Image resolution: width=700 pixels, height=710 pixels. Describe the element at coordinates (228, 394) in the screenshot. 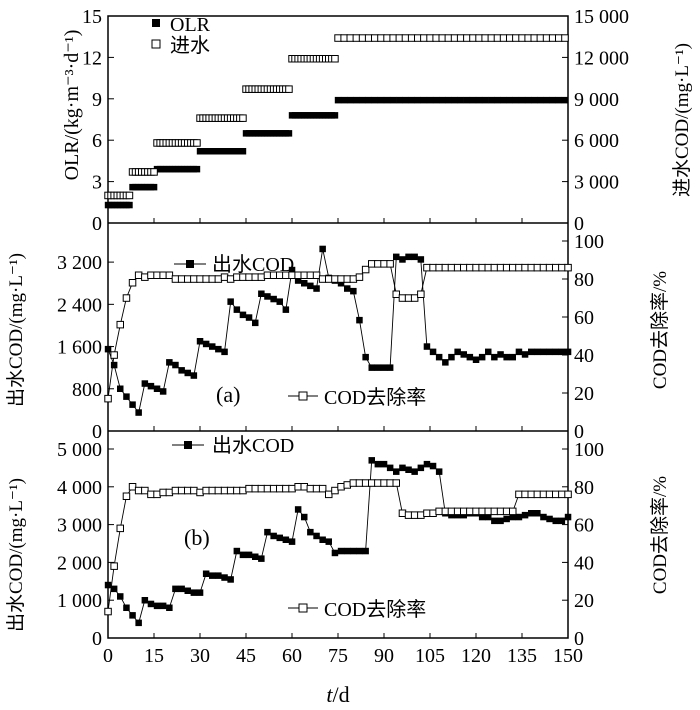

I see `panel-tag-a: (a)` at that location.